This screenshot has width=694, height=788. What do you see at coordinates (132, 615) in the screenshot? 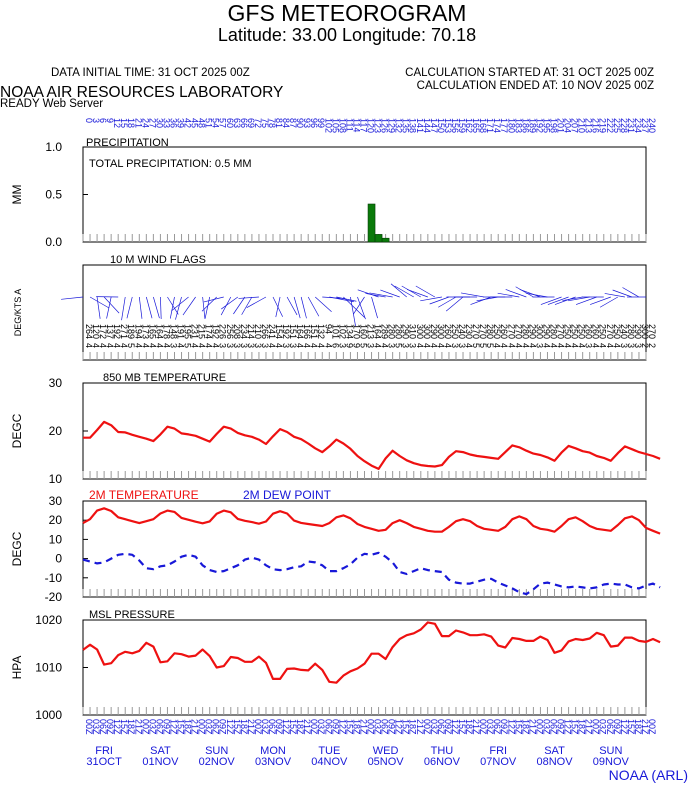
I see `mslp-title: MSL PRESSURE` at bounding box center [132, 615].